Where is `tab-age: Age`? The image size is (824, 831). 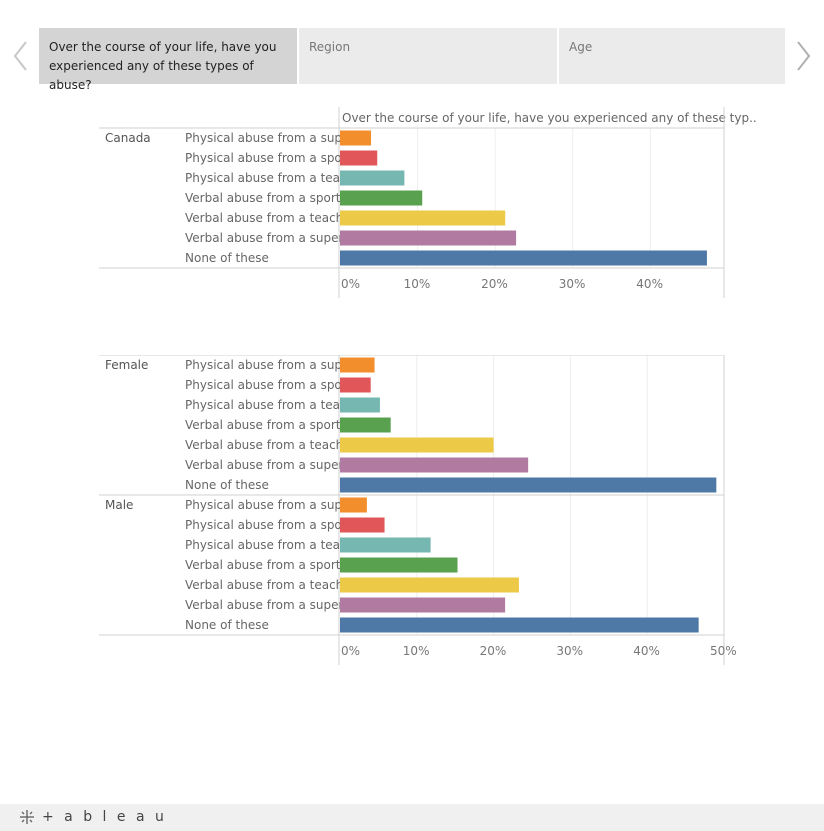 tab-age: Age is located at coordinates (672, 56).